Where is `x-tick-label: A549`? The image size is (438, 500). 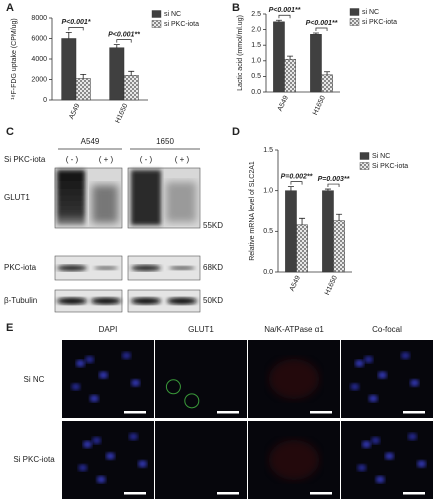
x-tick-label: A549 is located at coordinates (295, 284).